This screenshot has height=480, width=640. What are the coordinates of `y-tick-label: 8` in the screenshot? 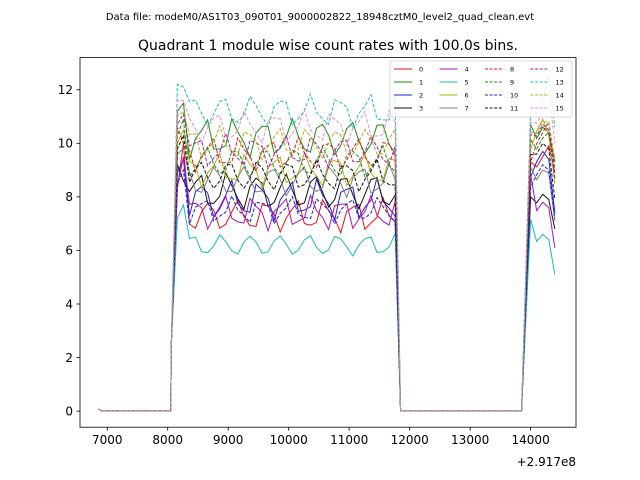 It's located at (69, 197).